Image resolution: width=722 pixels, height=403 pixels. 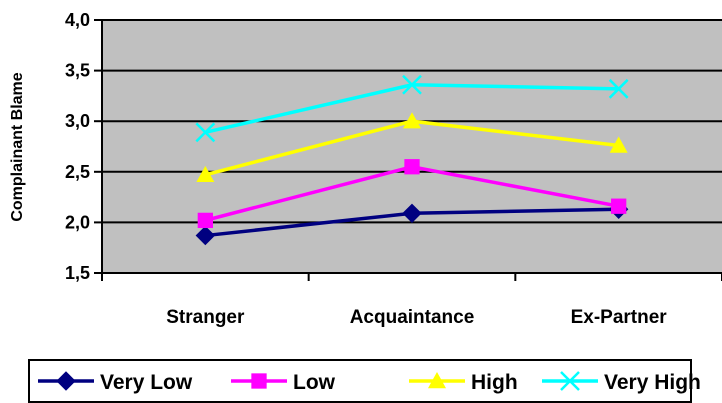 What do you see at coordinates (619, 317) in the screenshot?
I see `x-tick-label: Ex-Partner` at bounding box center [619, 317].